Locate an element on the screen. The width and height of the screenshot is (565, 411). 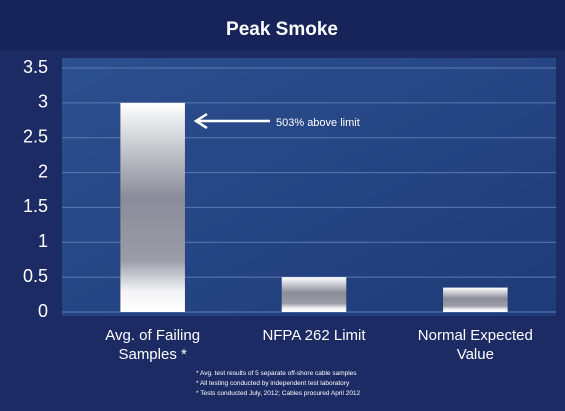
arrow-head is located at coordinates (200, 121).